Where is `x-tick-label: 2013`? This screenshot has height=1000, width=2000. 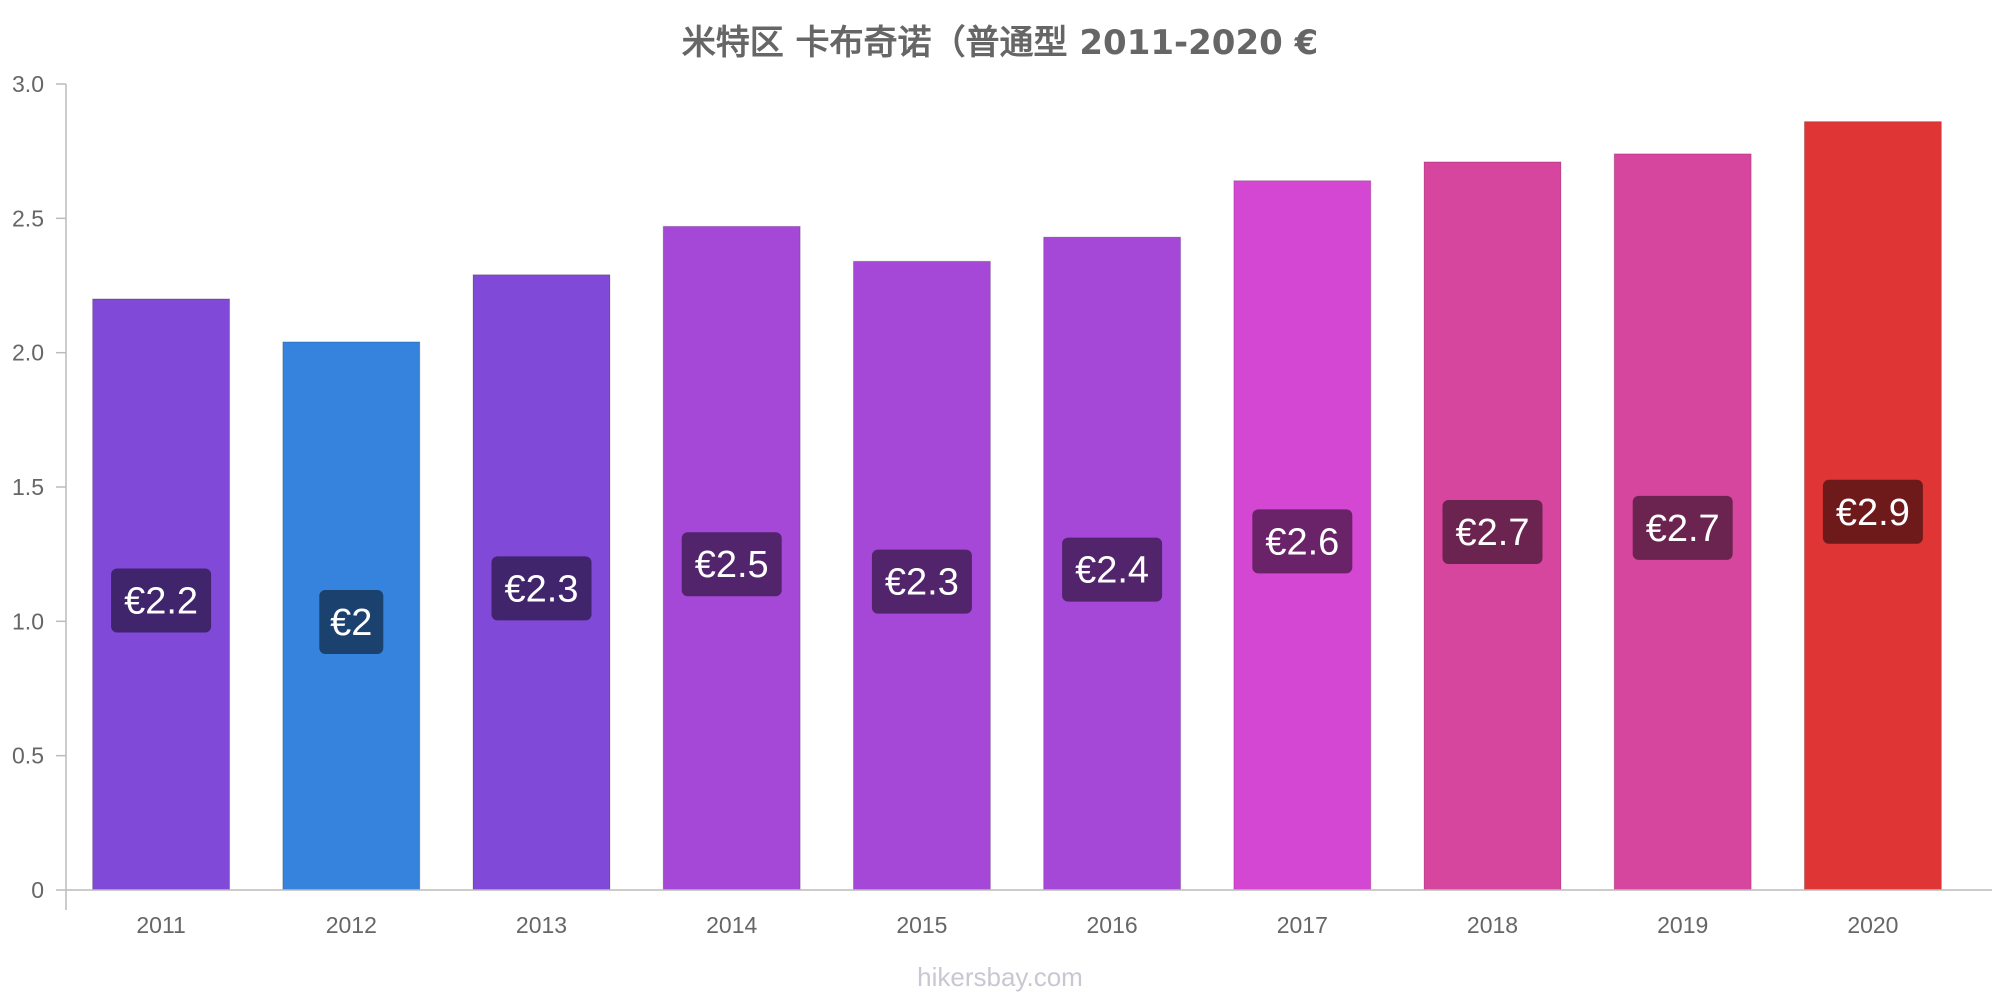 x-tick-label: 2013 is located at coordinates (541, 925).